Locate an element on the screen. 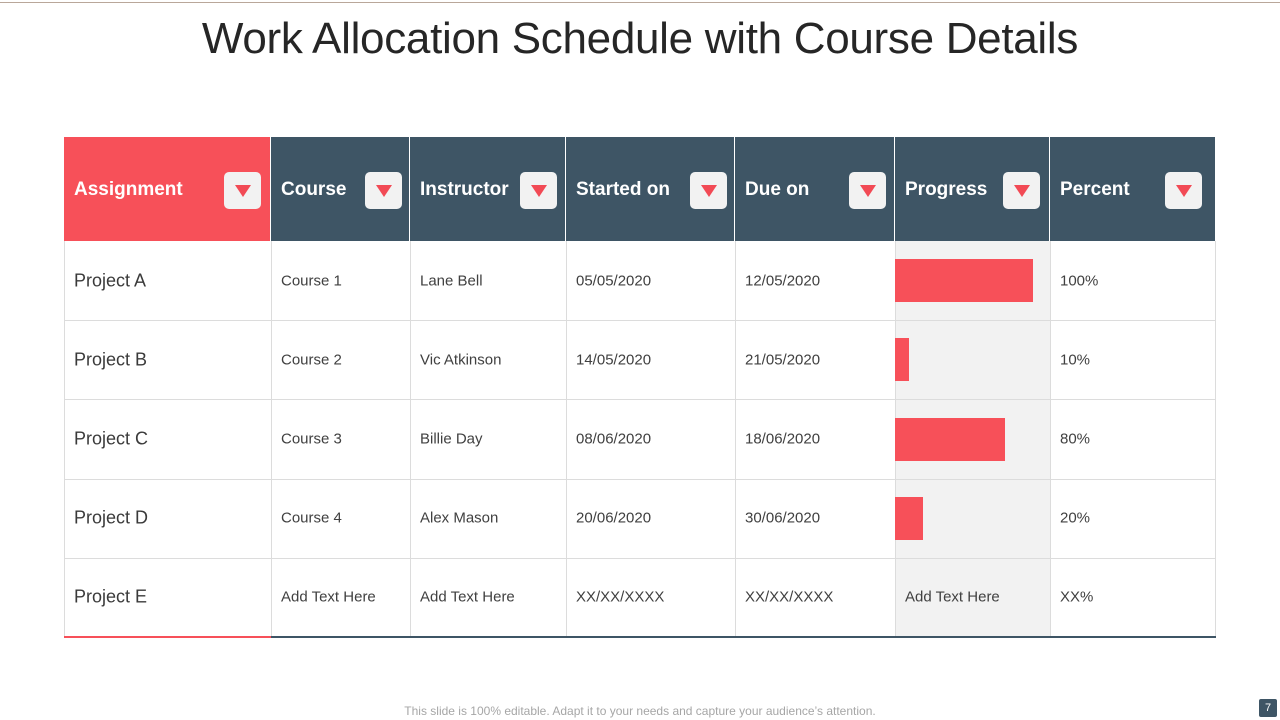 This screenshot has width=1280, height=720. header-assignment: Assignment is located at coordinates (167, 189).